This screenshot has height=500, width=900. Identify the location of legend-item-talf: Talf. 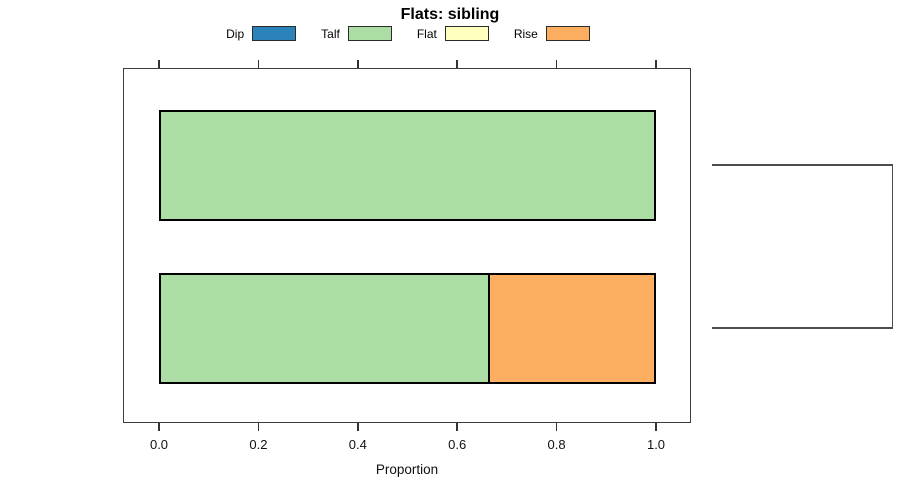
(356, 33).